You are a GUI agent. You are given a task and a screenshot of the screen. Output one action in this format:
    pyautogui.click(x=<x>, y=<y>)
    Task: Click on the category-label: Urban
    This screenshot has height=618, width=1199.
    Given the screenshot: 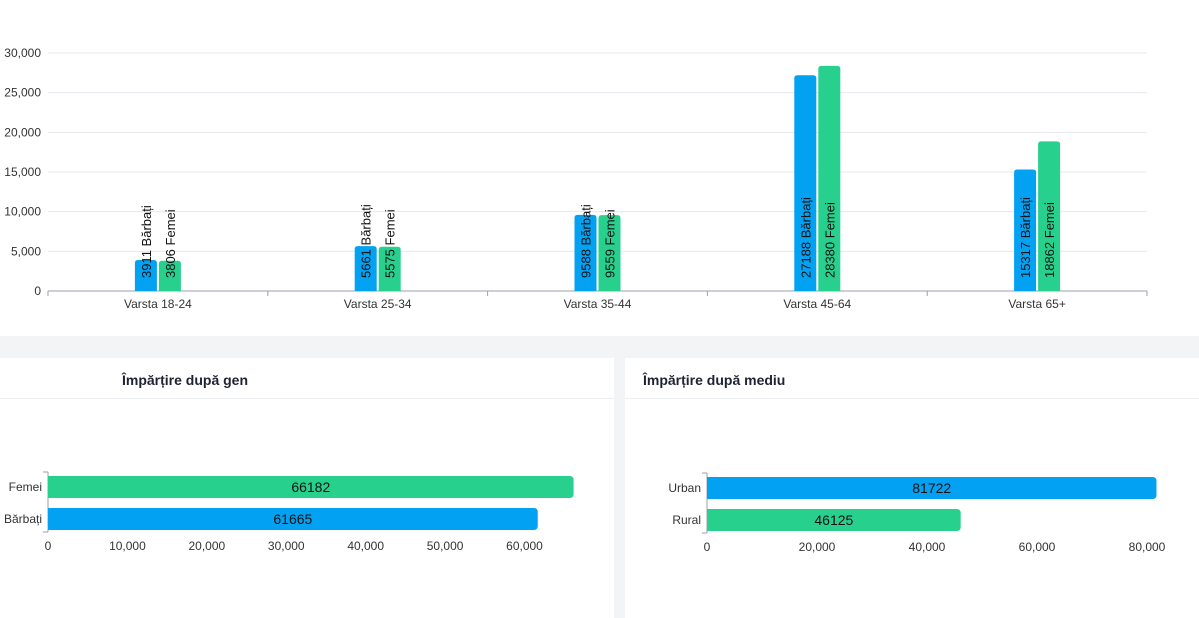 What is the action you would take?
    pyautogui.click(x=684, y=488)
    